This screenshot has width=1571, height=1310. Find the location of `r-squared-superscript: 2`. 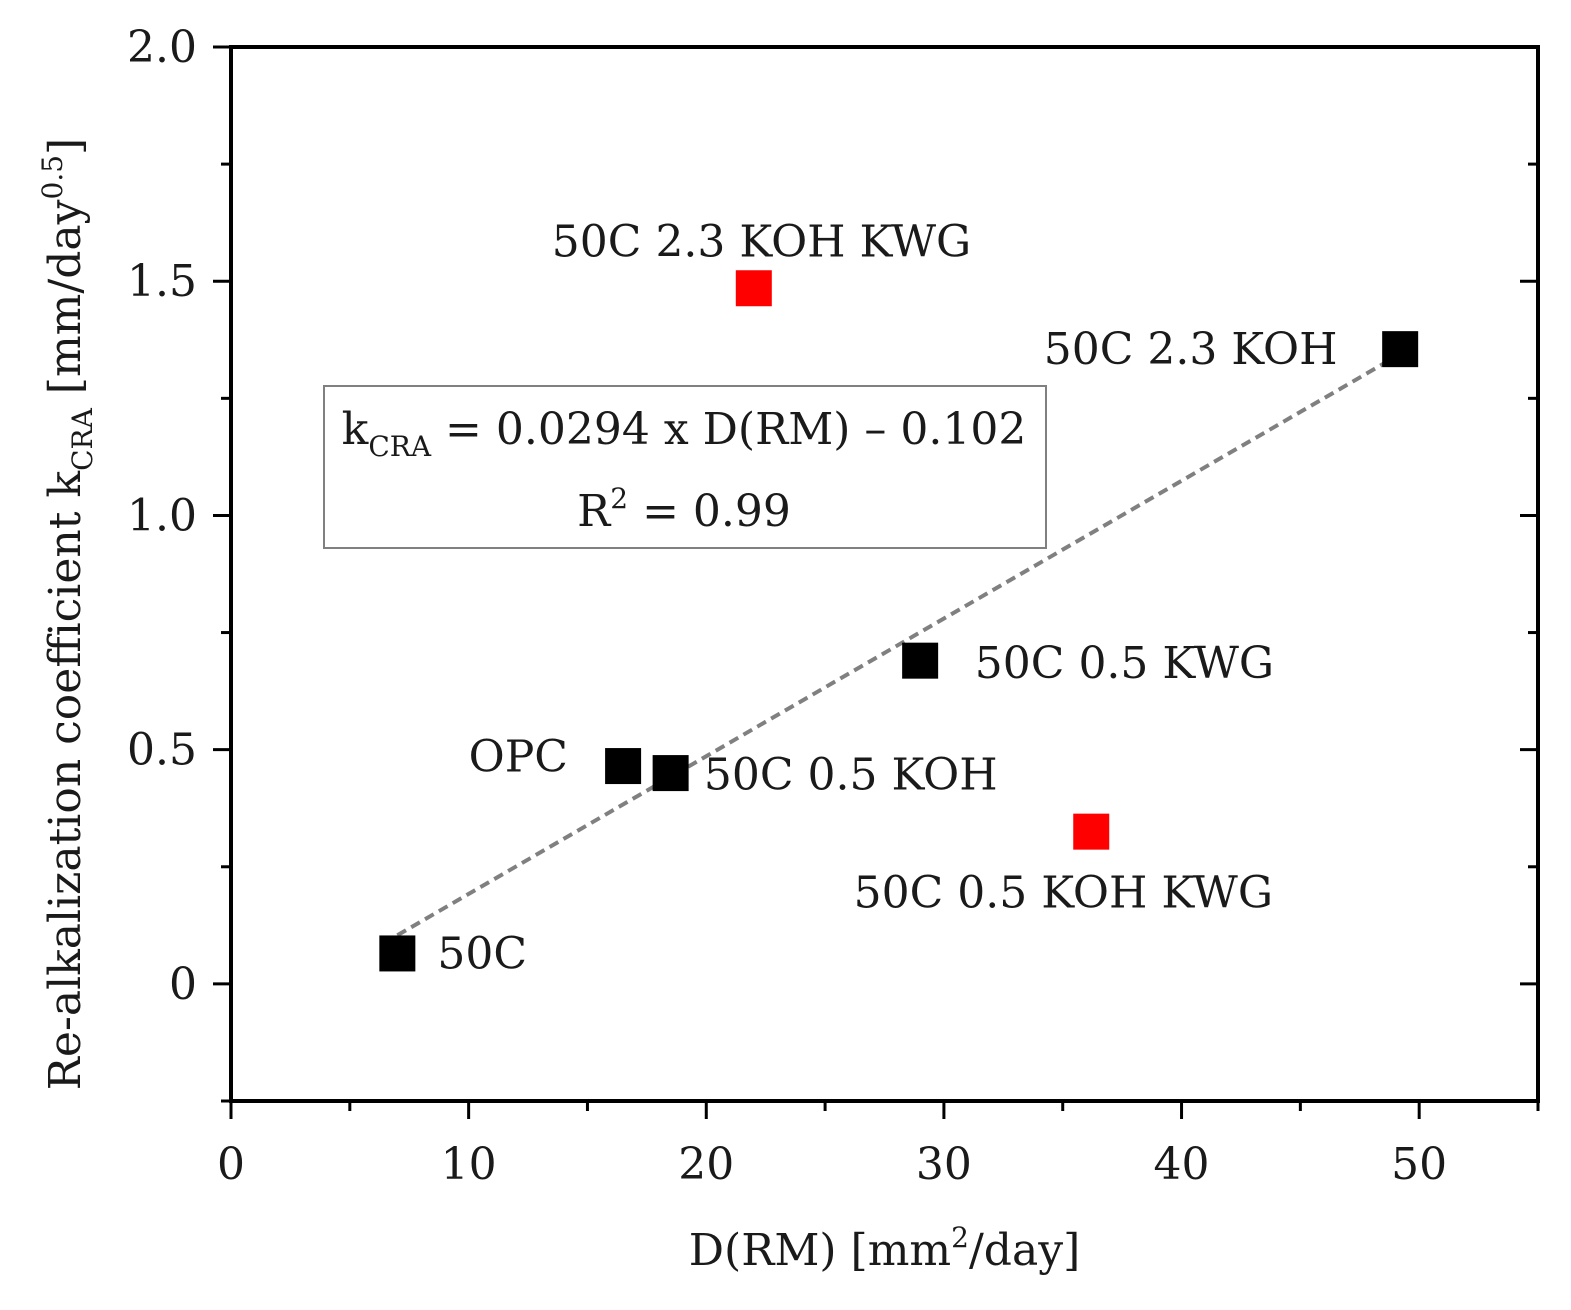

r-squared-superscript: 2 is located at coordinates (619, 498).